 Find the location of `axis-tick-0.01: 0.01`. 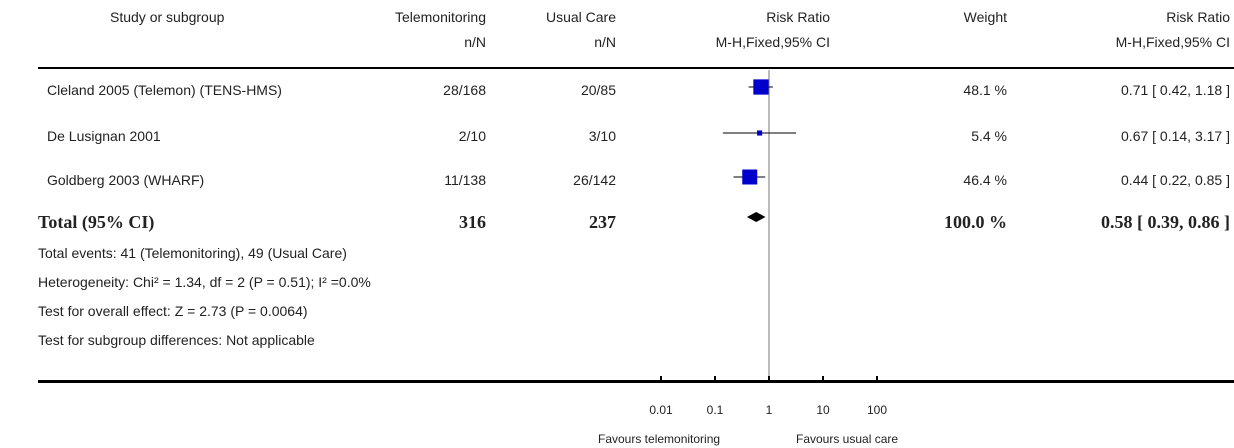

axis-tick-0.01: 0.01 is located at coordinates (661, 410).